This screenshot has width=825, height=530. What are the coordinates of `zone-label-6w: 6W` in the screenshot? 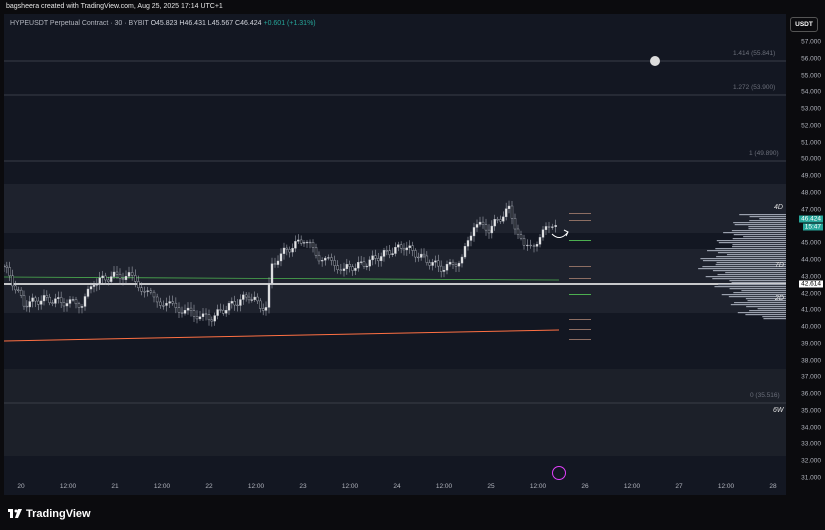 It's located at (778, 410).